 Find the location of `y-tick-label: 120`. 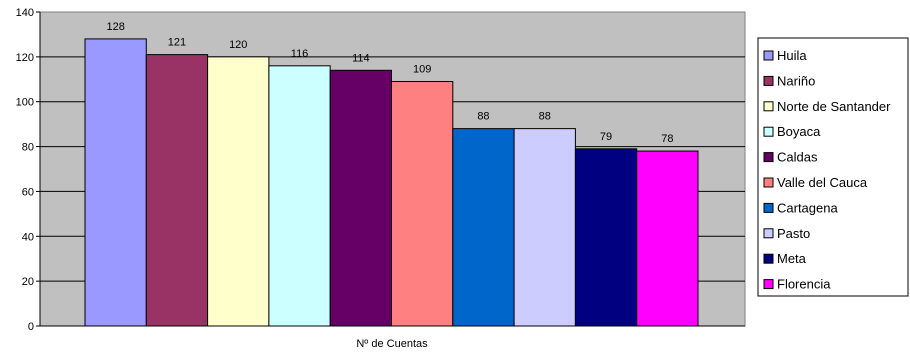

y-tick-label: 120 is located at coordinates (25, 58).